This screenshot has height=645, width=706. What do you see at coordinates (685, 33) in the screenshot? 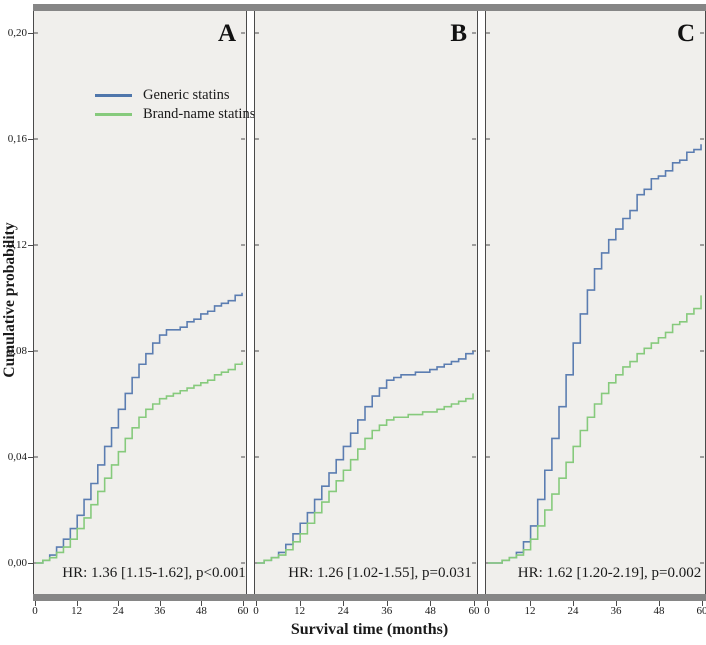
I see `panel-c-letter: C` at bounding box center [685, 33].